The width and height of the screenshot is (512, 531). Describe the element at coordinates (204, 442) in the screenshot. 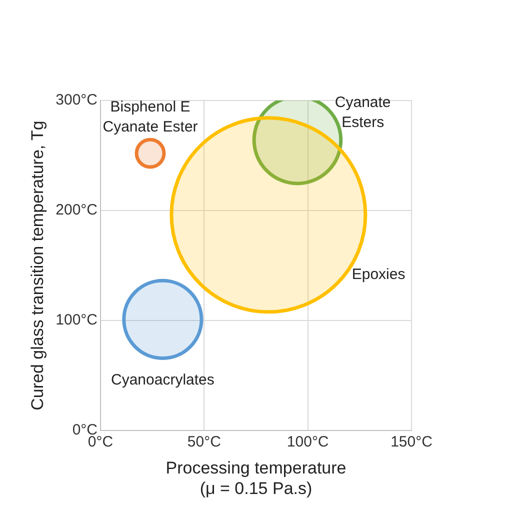

I see `x-tick-label: 50°C` at that location.